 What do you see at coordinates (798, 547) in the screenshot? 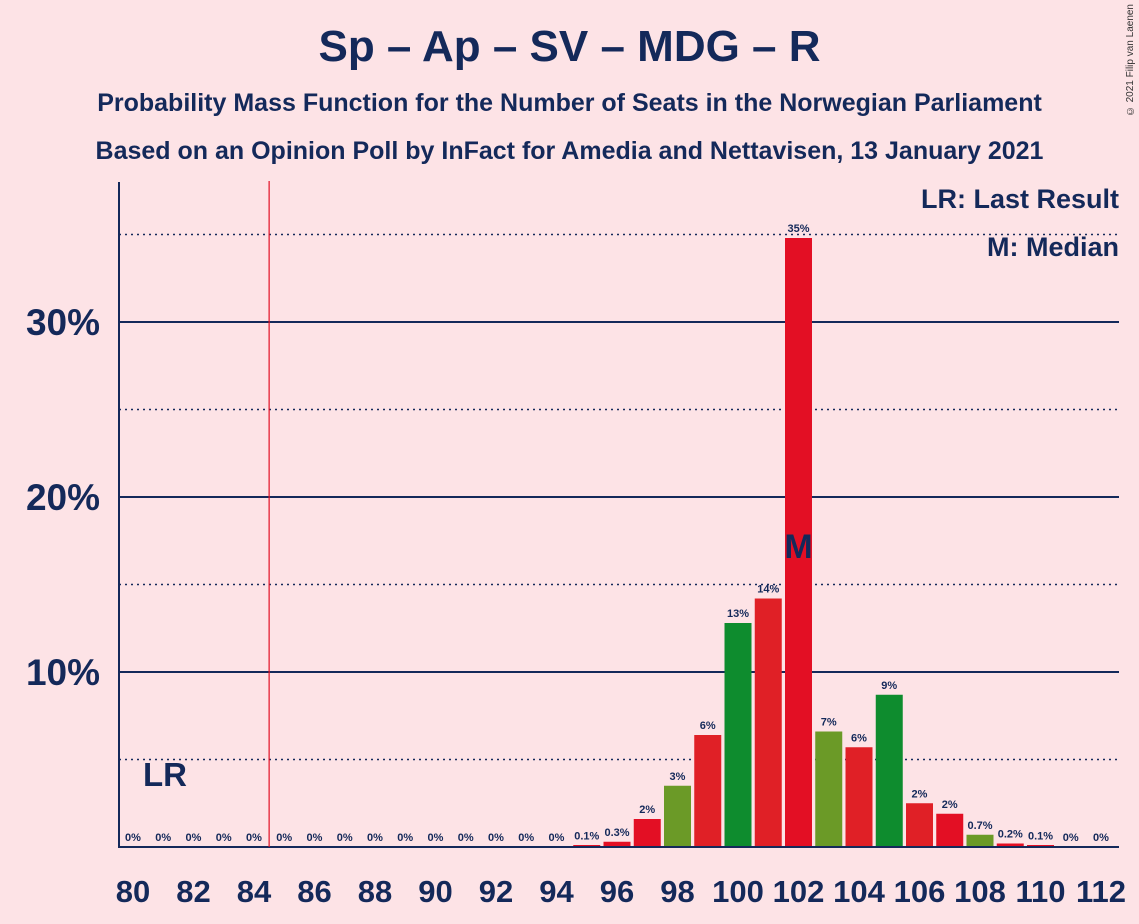
I see `median-marker: M` at bounding box center [798, 547].